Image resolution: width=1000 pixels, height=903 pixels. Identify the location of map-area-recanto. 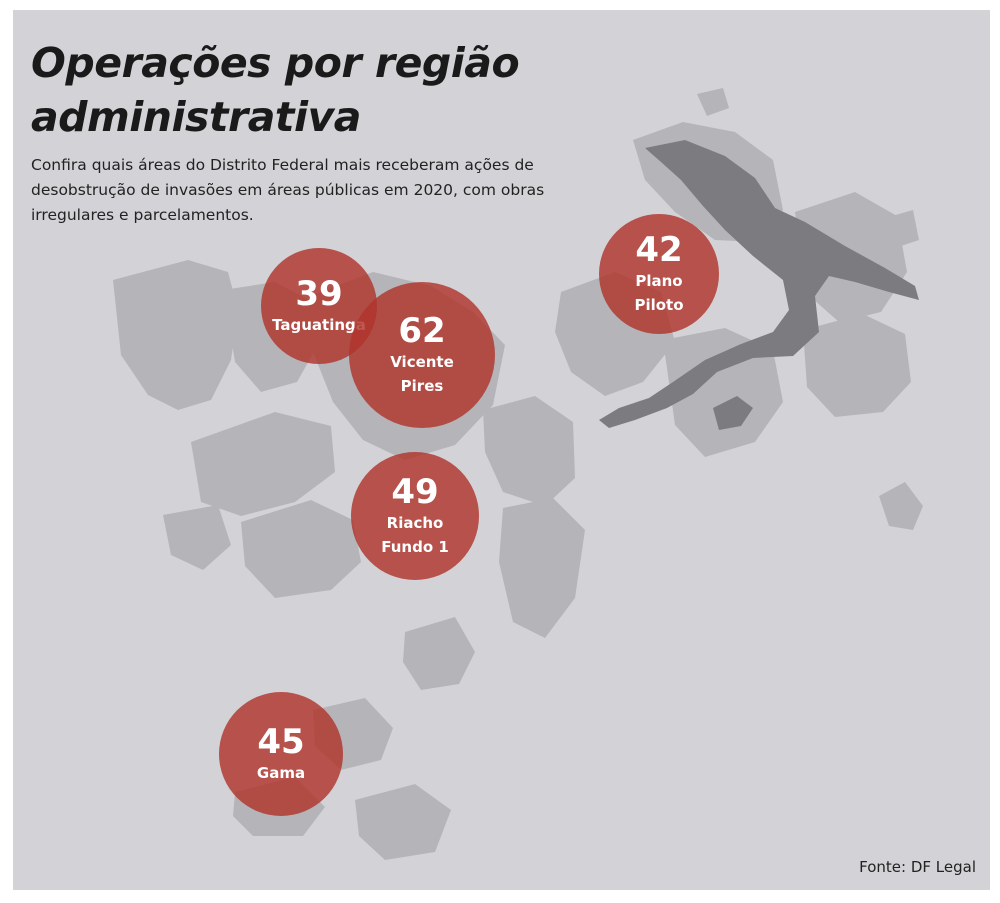
(301, 549).